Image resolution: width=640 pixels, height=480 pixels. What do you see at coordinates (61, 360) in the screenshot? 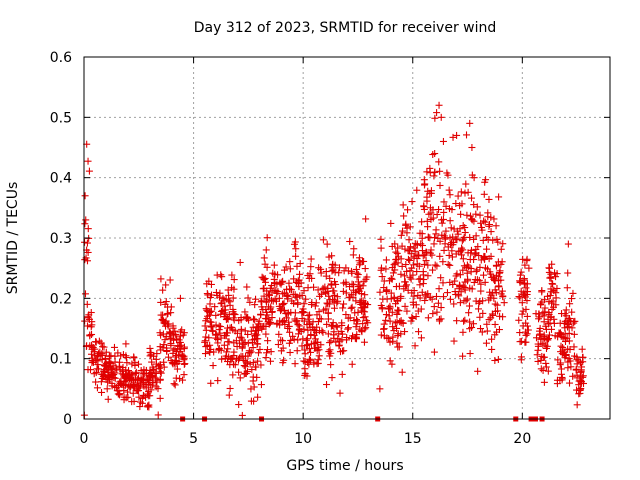
I see `y-tick-label: 0.1` at bounding box center [61, 360].